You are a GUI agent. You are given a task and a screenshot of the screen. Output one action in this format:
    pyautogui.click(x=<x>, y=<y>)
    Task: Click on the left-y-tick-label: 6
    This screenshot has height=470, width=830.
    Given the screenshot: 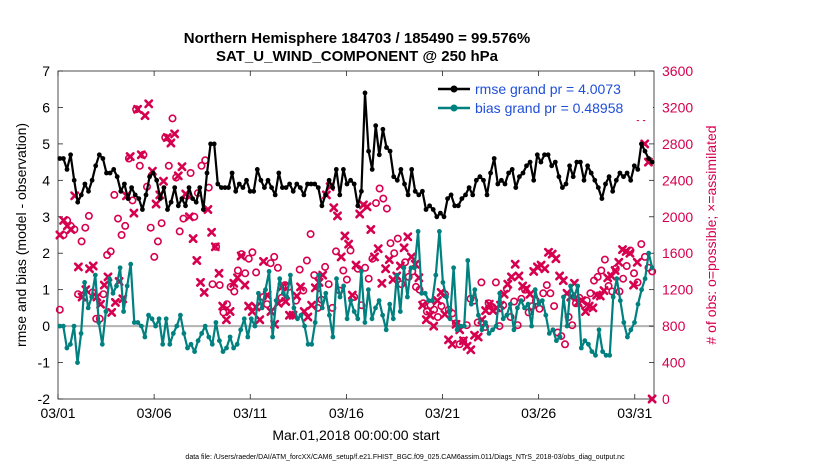 What is the action you would take?
    pyautogui.click(x=46, y=107)
    